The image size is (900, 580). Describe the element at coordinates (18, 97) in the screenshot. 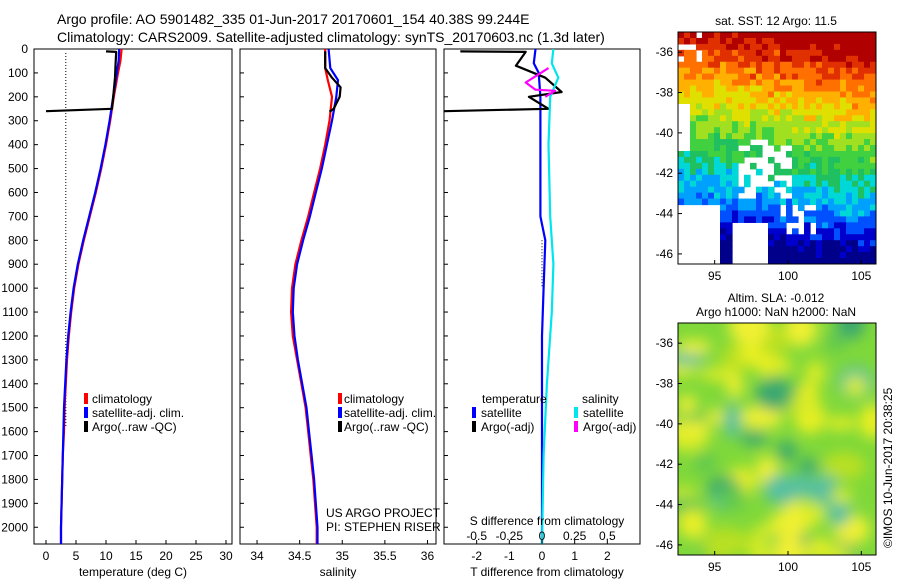

I see `depth-tick-label: 200` at that location.